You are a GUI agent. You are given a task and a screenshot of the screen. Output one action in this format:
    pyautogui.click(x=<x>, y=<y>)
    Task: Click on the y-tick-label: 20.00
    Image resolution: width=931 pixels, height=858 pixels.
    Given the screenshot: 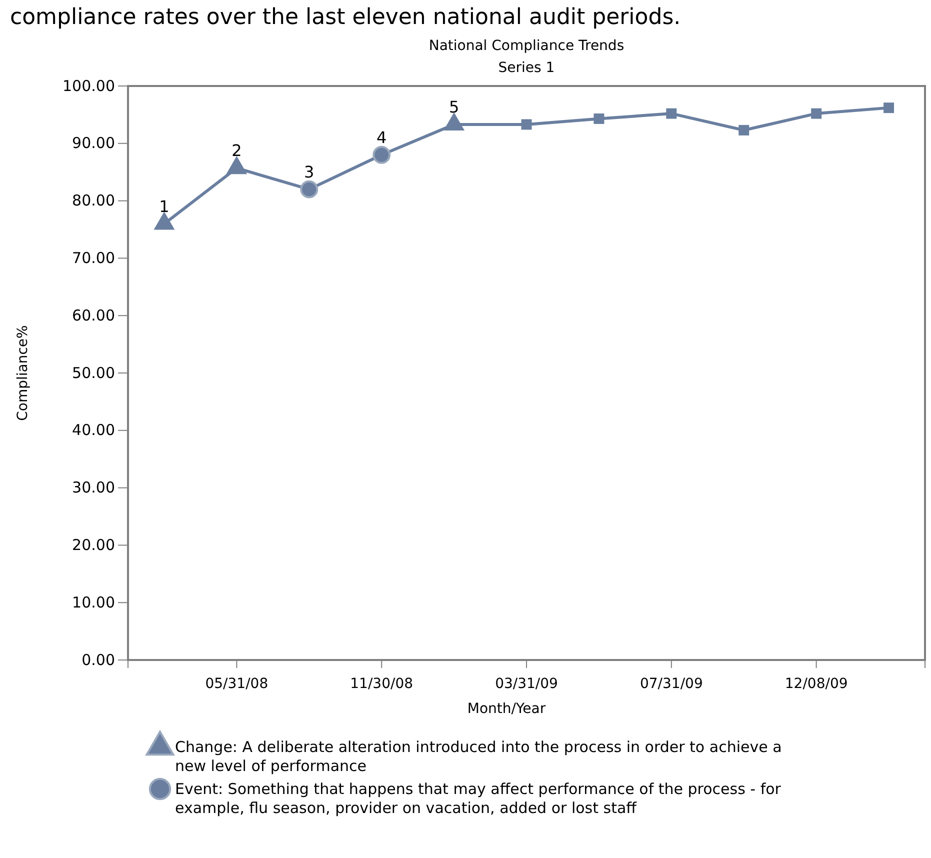 What is the action you would take?
    pyautogui.click(x=93, y=545)
    